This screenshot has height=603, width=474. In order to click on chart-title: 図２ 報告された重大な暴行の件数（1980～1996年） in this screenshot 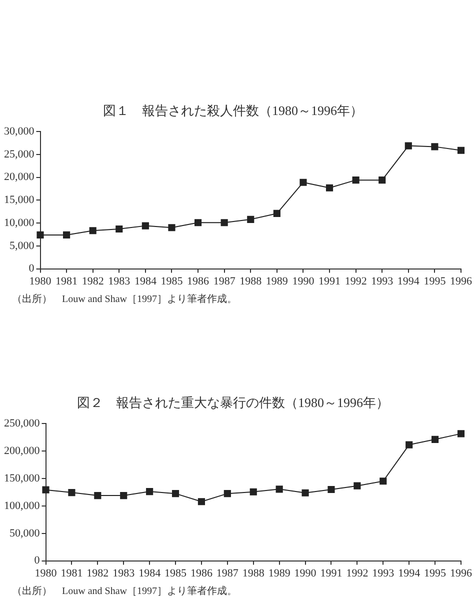, I will do `click(233, 402)`.